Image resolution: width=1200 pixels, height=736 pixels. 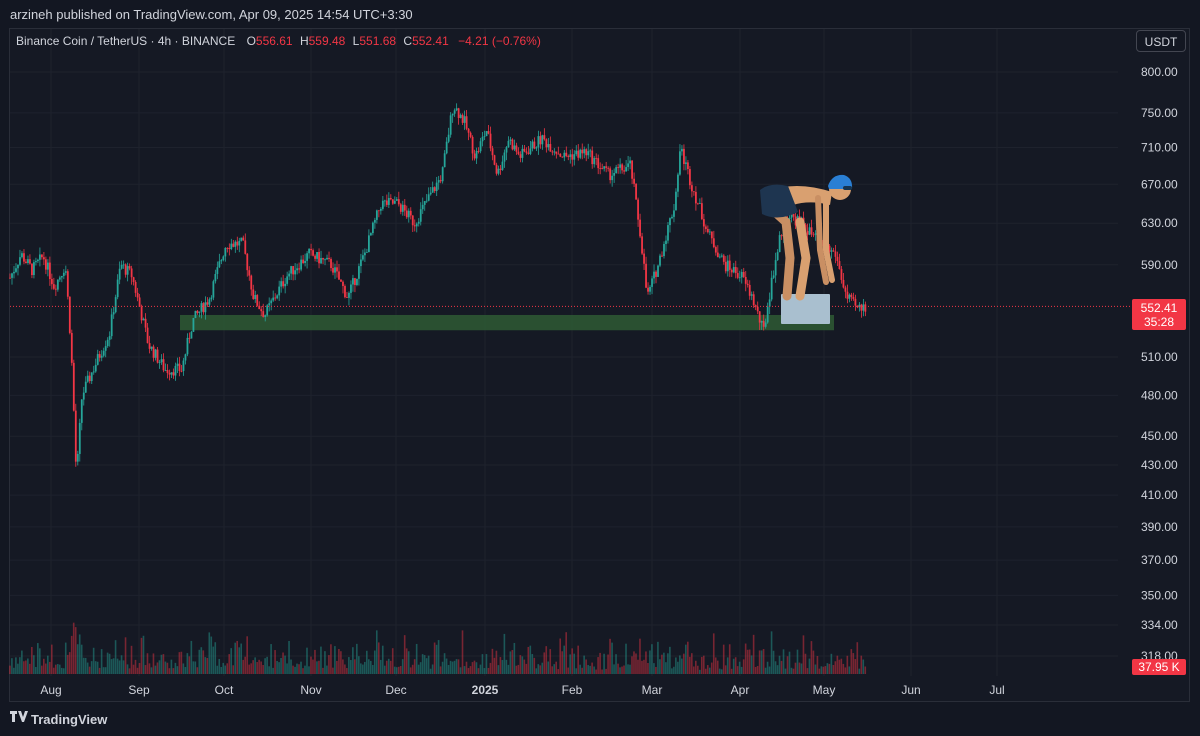 I want to click on tradingview-logo-icon, so click(x=19, y=718).